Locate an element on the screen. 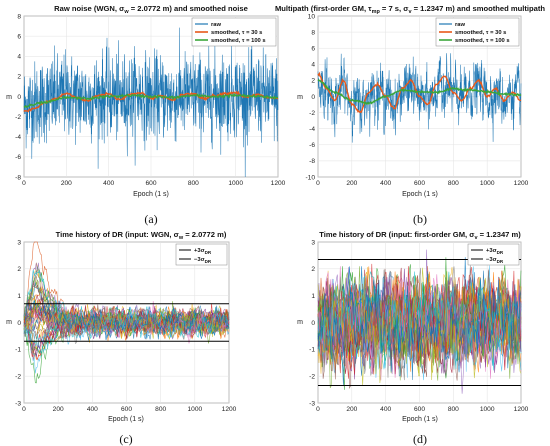  panel-d-legend-minus: −3σDR is located at coordinates (495, 260).